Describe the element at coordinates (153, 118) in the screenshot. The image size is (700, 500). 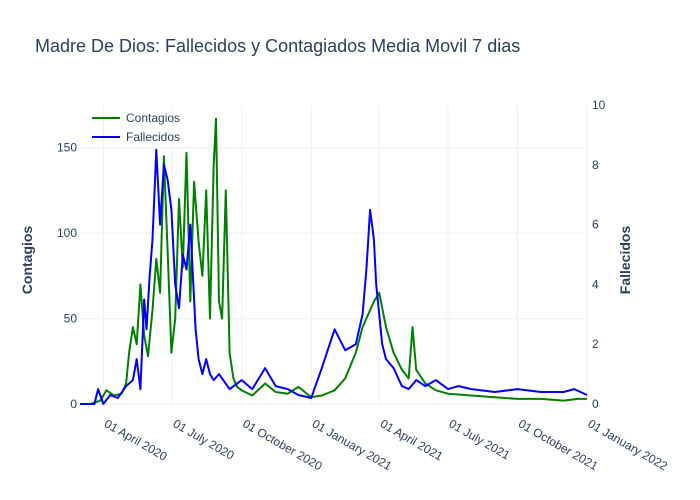
I see `legend-label-contagios: Contagios` at that location.